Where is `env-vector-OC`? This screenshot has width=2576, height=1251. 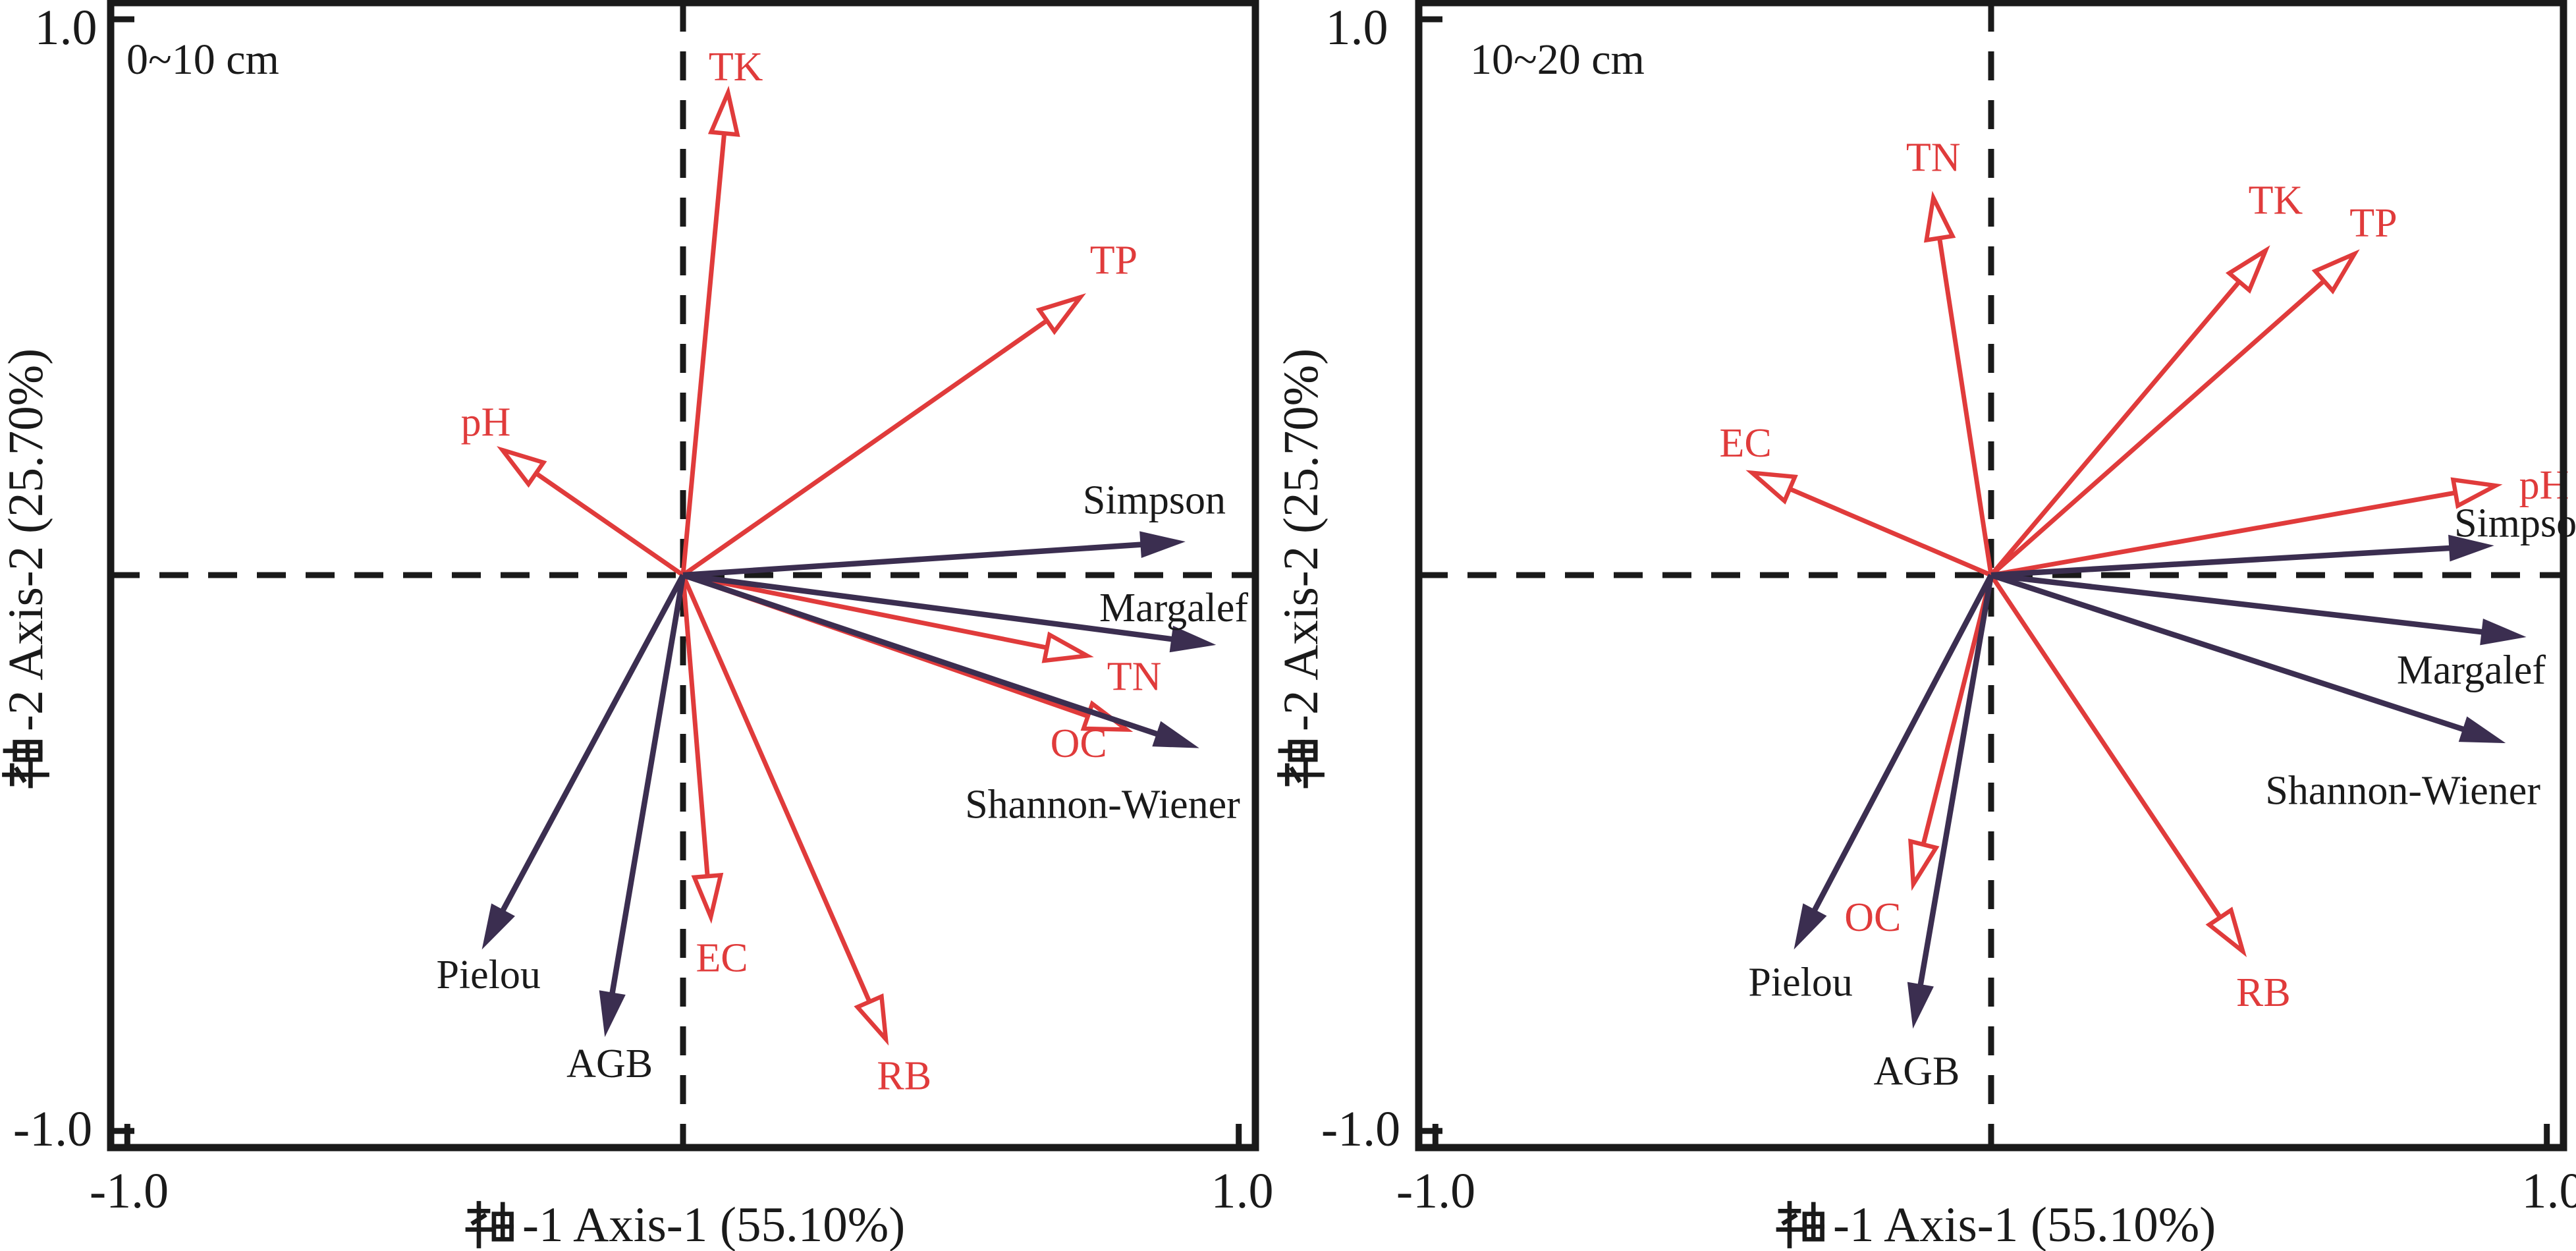
env-vector-OC is located at coordinates (1951, 733).